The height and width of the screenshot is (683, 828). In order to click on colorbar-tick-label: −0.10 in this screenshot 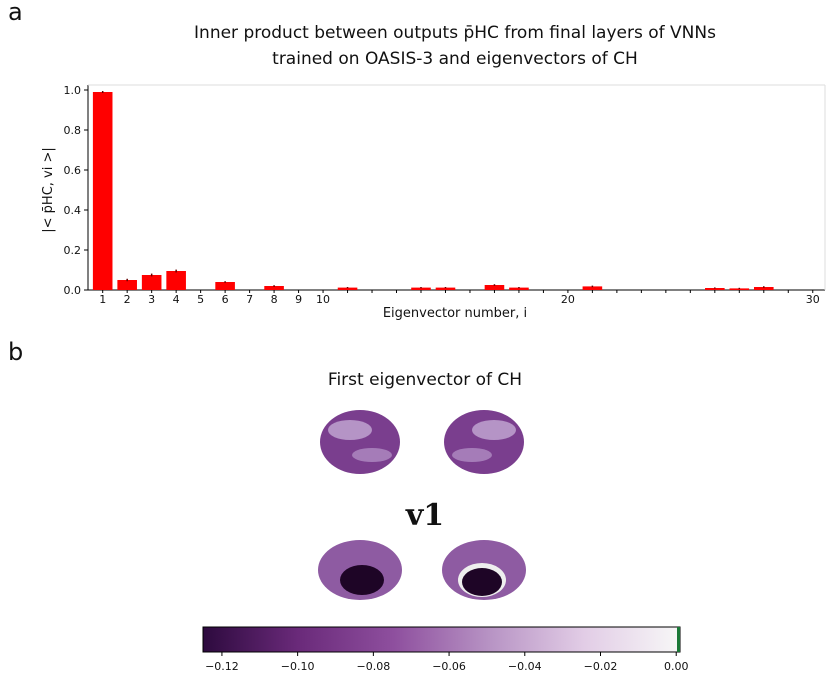, I will do `click(298, 666)`.